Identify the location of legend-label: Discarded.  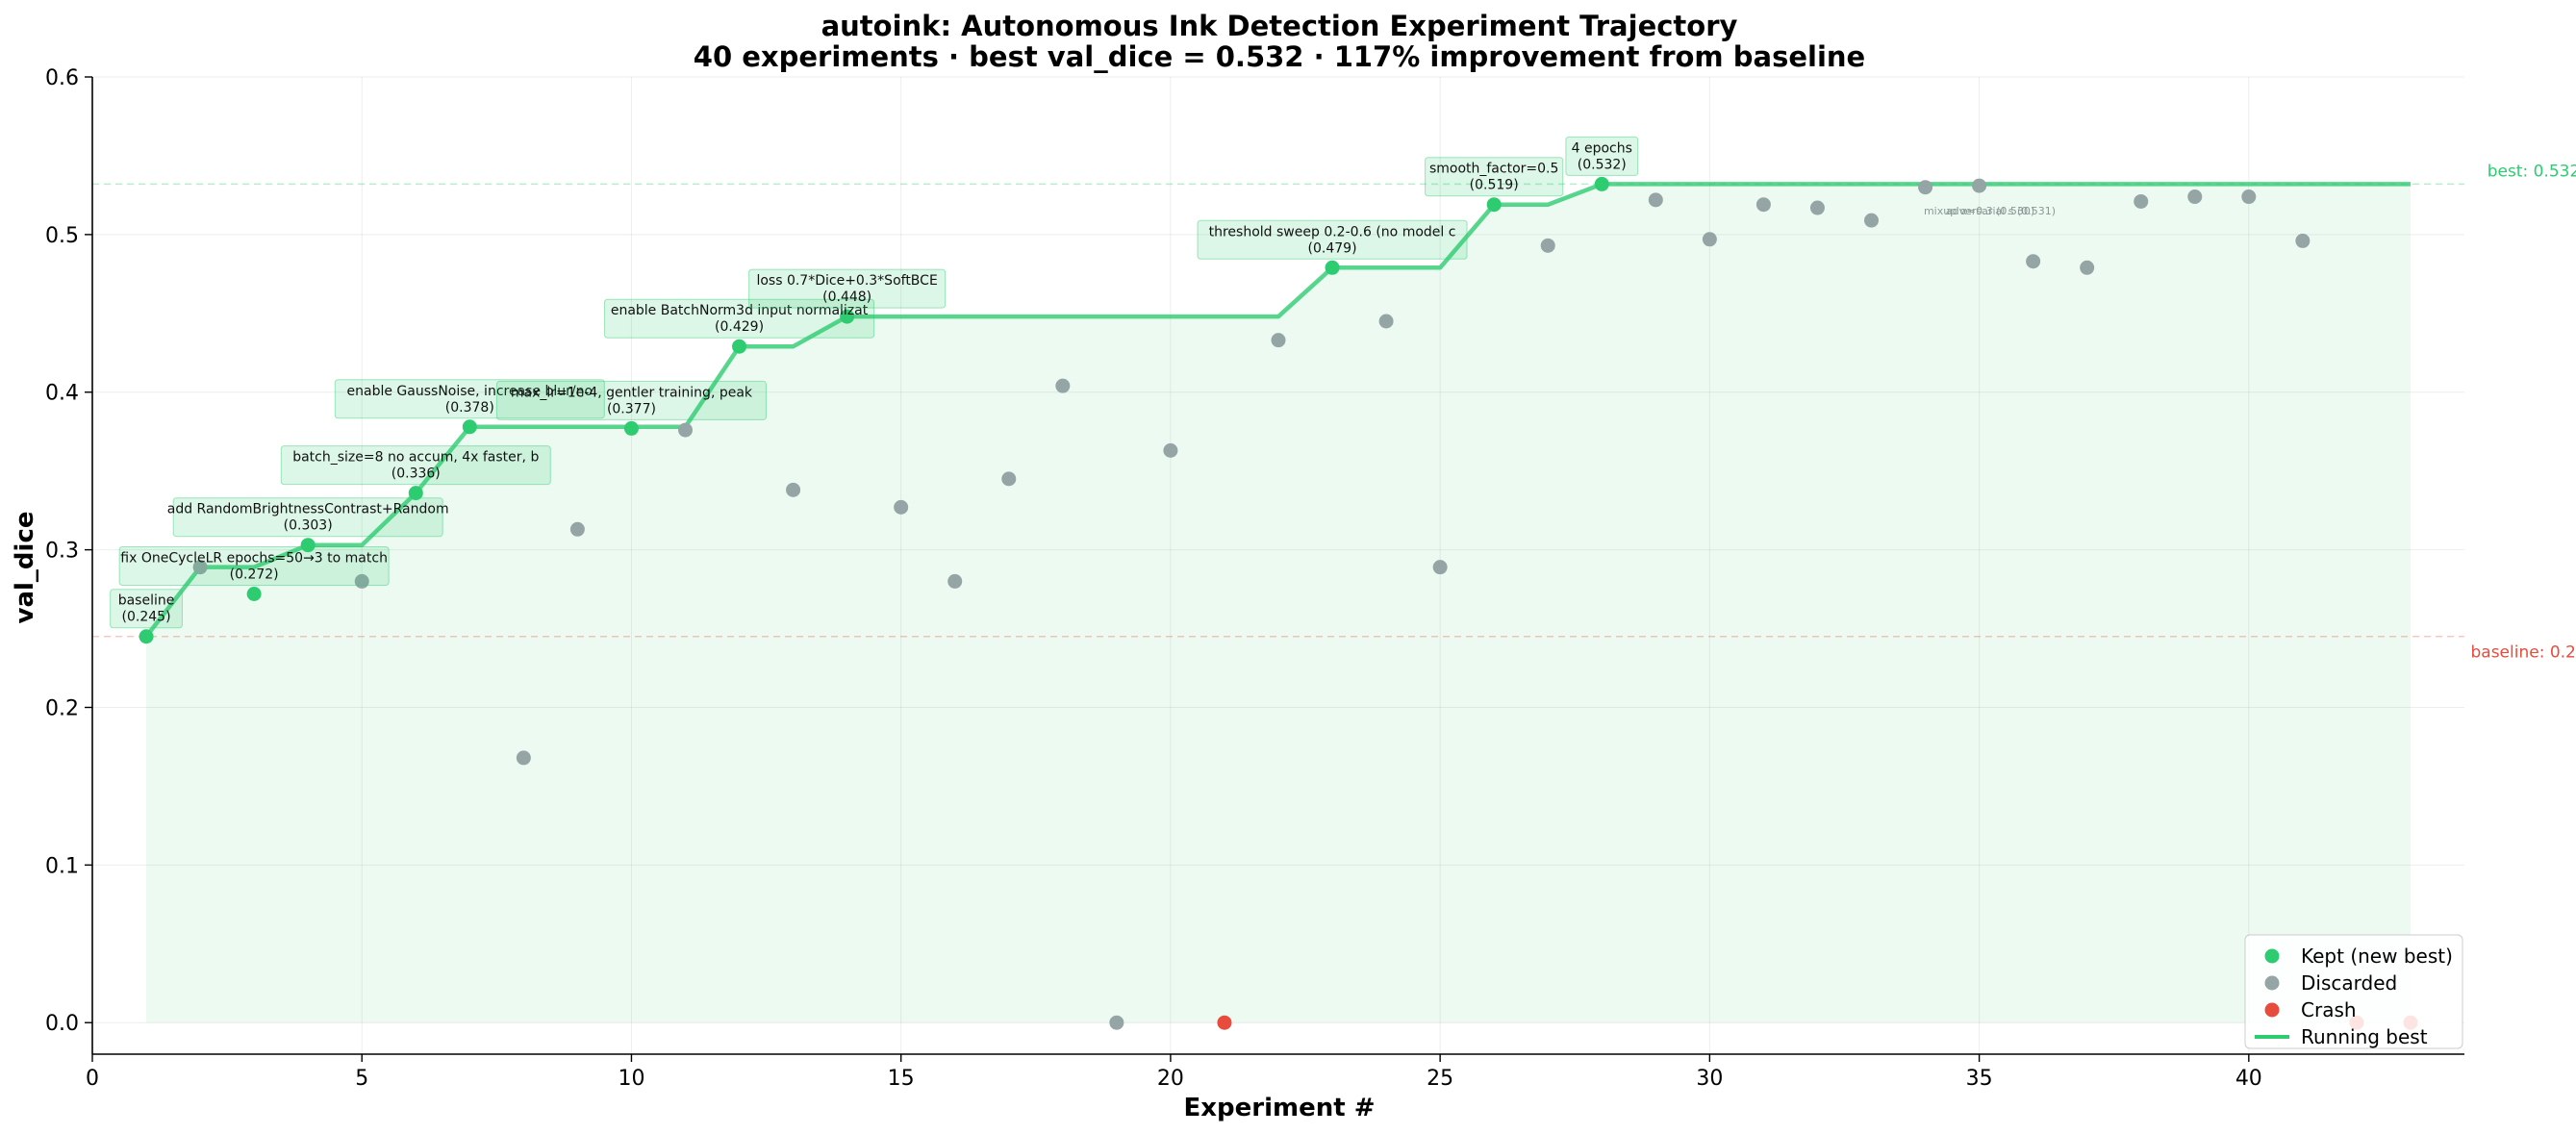
(2349, 983).